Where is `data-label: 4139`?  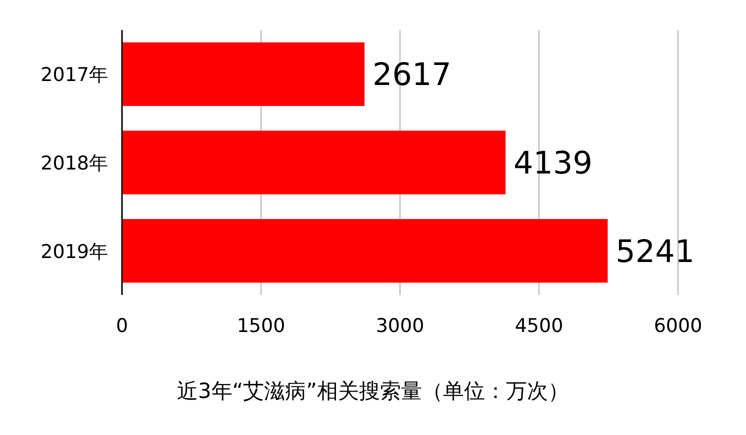
data-label: 4139 is located at coordinates (553, 164).